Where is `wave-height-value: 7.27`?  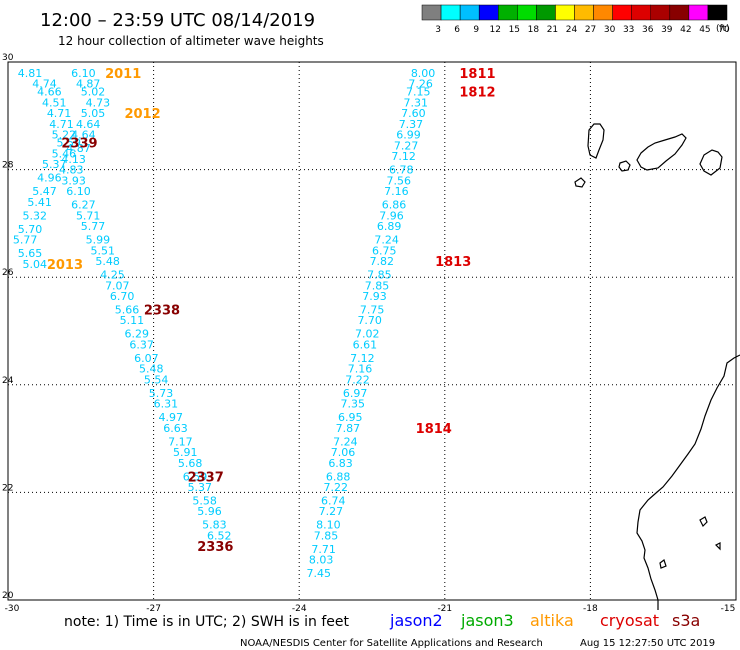 wave-height-value: 7.27 is located at coordinates (406, 145).